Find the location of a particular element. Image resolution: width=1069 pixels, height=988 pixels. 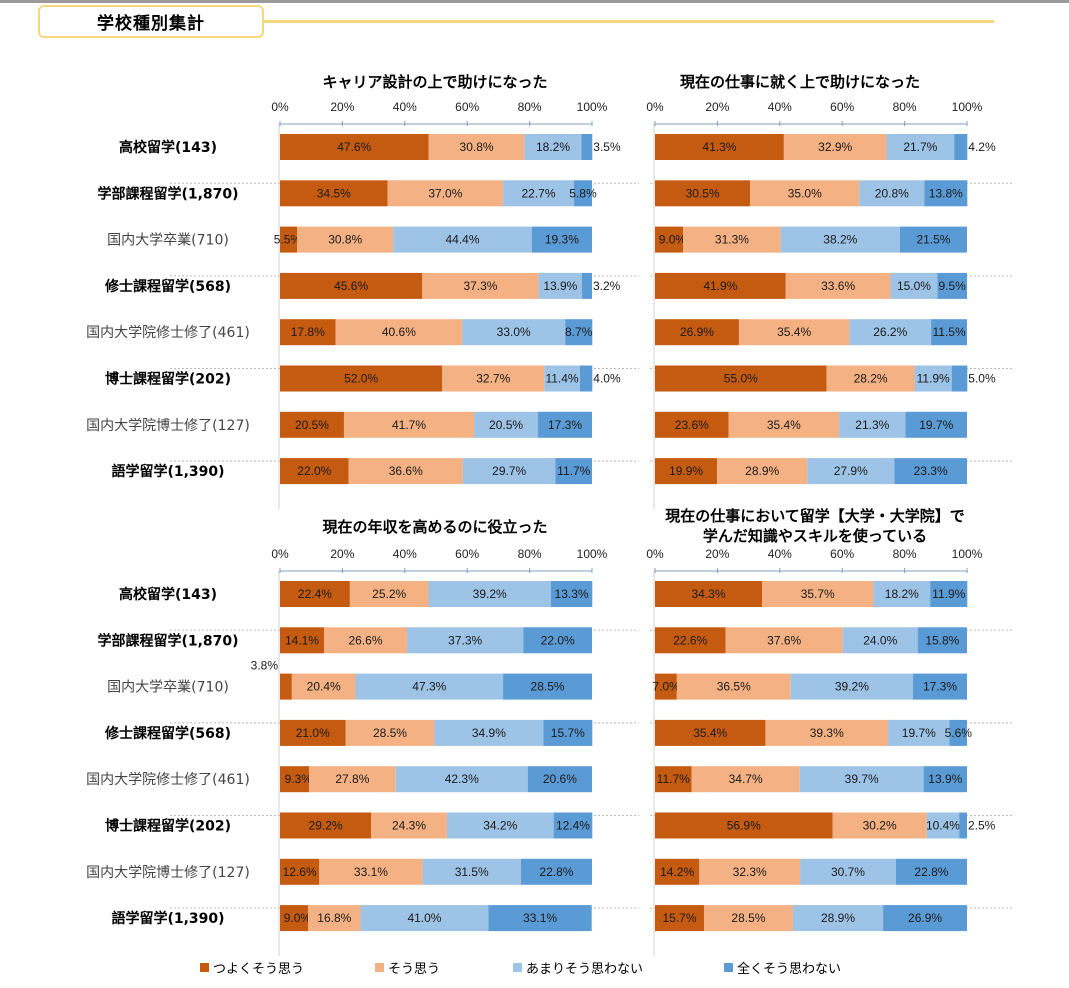

data-label: 9.5% is located at coordinates (953, 286).